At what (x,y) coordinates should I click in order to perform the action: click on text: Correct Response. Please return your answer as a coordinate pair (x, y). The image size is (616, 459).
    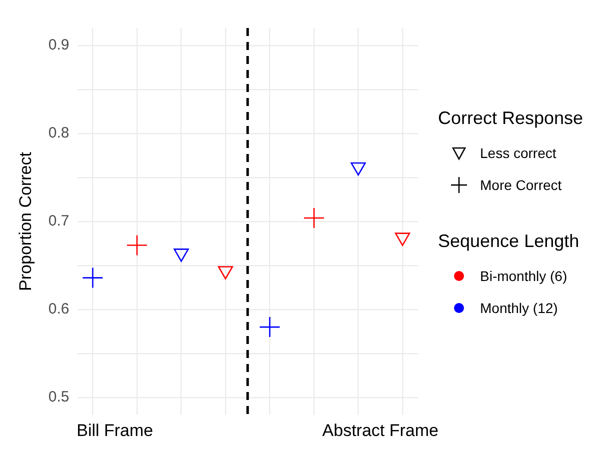
    Looking at the image, I should click on (511, 118).